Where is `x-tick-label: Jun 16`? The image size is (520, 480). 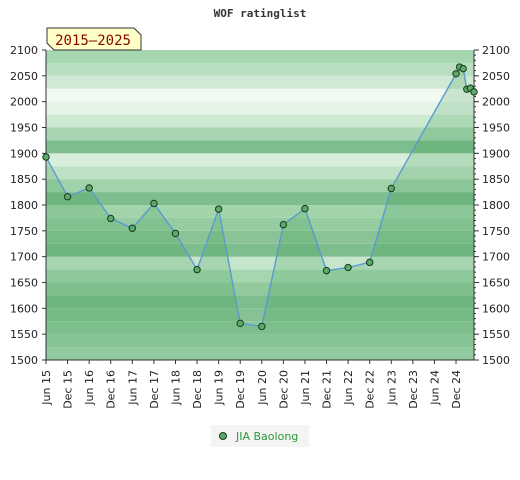
x-tick-label: Jun 16 is located at coordinates (89, 388).